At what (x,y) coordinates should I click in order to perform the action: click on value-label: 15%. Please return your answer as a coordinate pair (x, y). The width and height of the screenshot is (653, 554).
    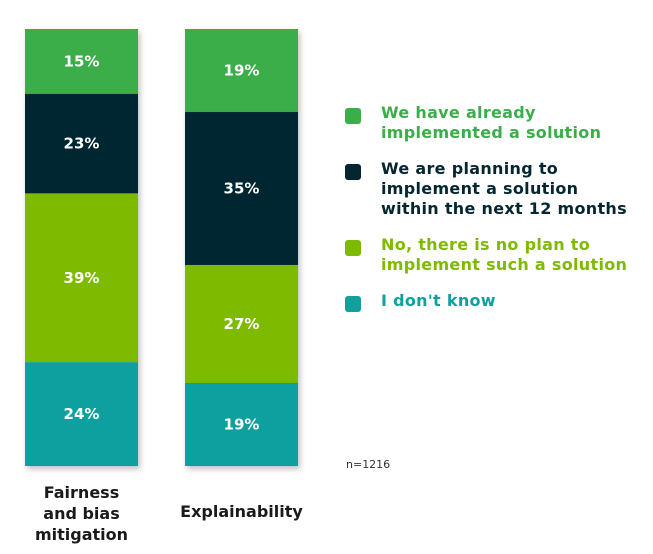
    Looking at the image, I should click on (82, 61).